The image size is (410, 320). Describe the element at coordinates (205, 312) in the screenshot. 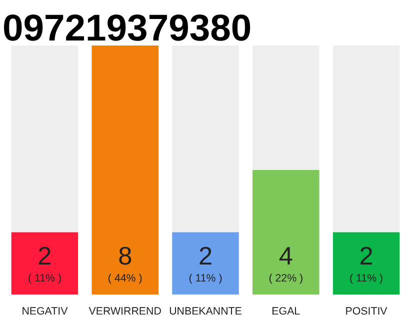

I see `x-tick-label: UNBEKANNTE` at that location.